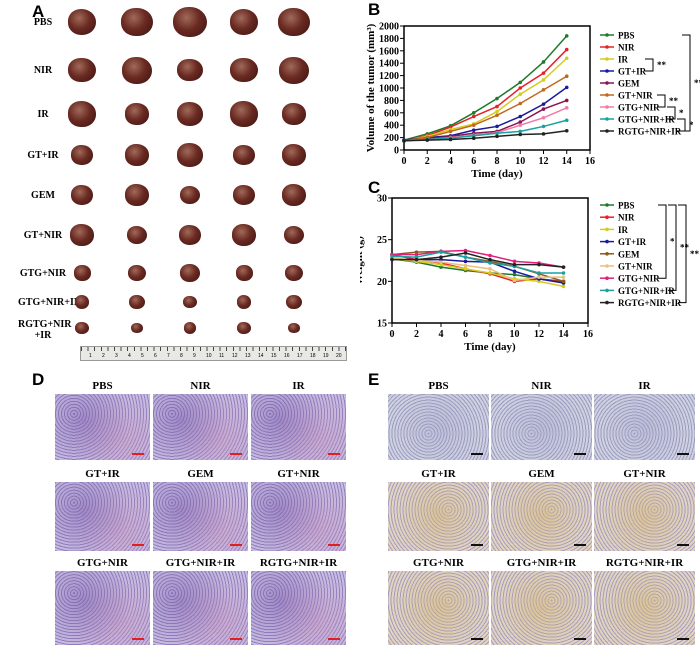 This screenshot has height=650, width=700. I want to click on micrograph-cell: RGTG+NIR+IR, so click(298, 601).